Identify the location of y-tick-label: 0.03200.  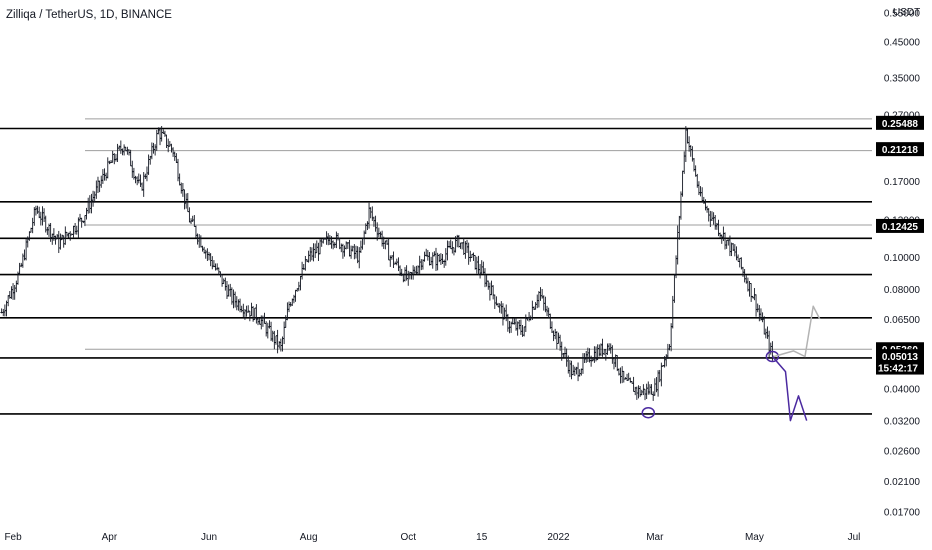
(902, 422).